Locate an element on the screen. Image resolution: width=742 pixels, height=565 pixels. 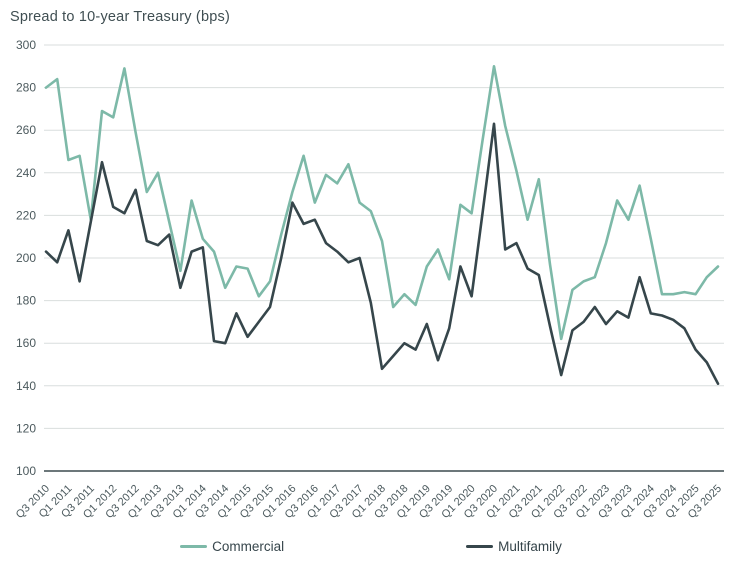
y-tick-label: 240 is located at coordinates (26, 173).